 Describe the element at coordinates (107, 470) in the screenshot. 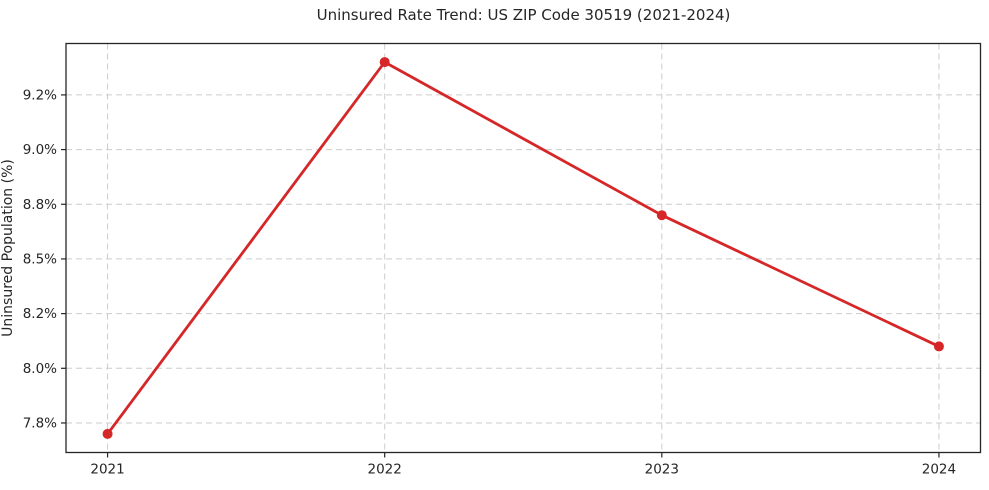

I see `x-tick-label: 2021` at that location.